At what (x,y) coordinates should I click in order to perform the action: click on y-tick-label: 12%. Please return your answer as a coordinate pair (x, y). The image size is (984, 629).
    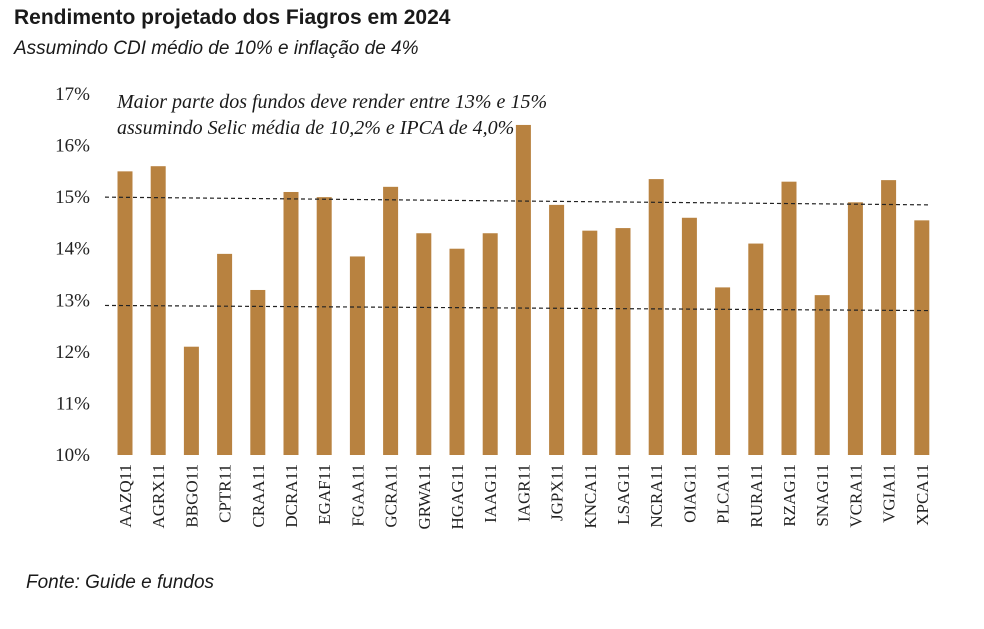
    Looking at the image, I should click on (72, 352).